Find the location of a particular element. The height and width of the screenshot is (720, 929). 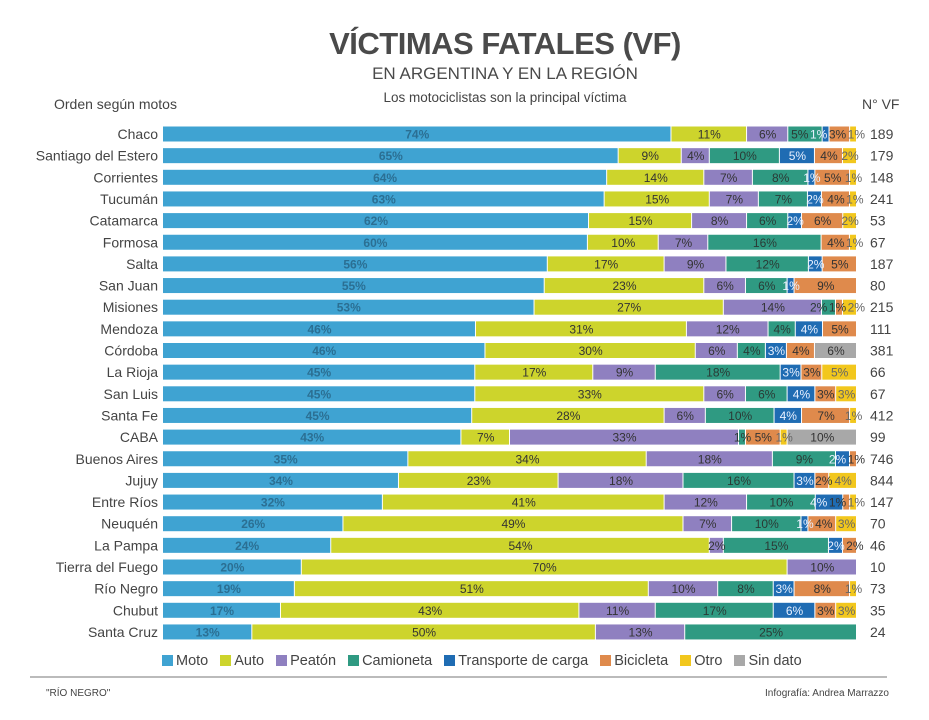

vf-total: 187 is located at coordinates (882, 264).